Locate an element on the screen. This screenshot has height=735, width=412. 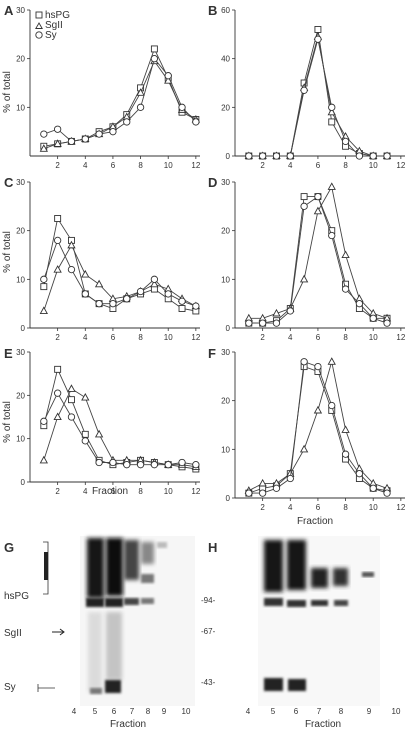
gel-h-marker-43: -43- is located at coordinates (208, 682).